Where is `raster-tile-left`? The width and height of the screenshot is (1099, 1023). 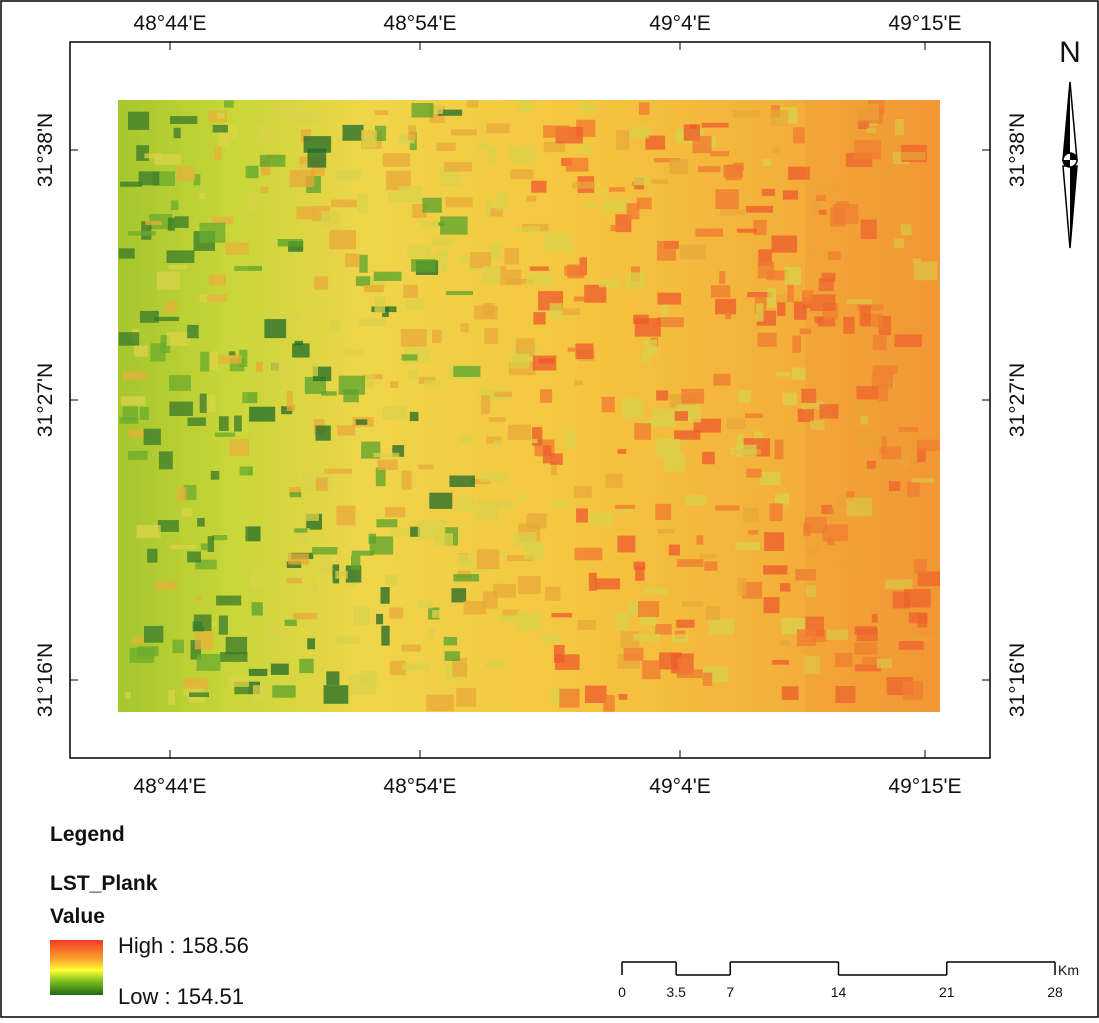 raster-tile-left is located at coordinates (183, 406).